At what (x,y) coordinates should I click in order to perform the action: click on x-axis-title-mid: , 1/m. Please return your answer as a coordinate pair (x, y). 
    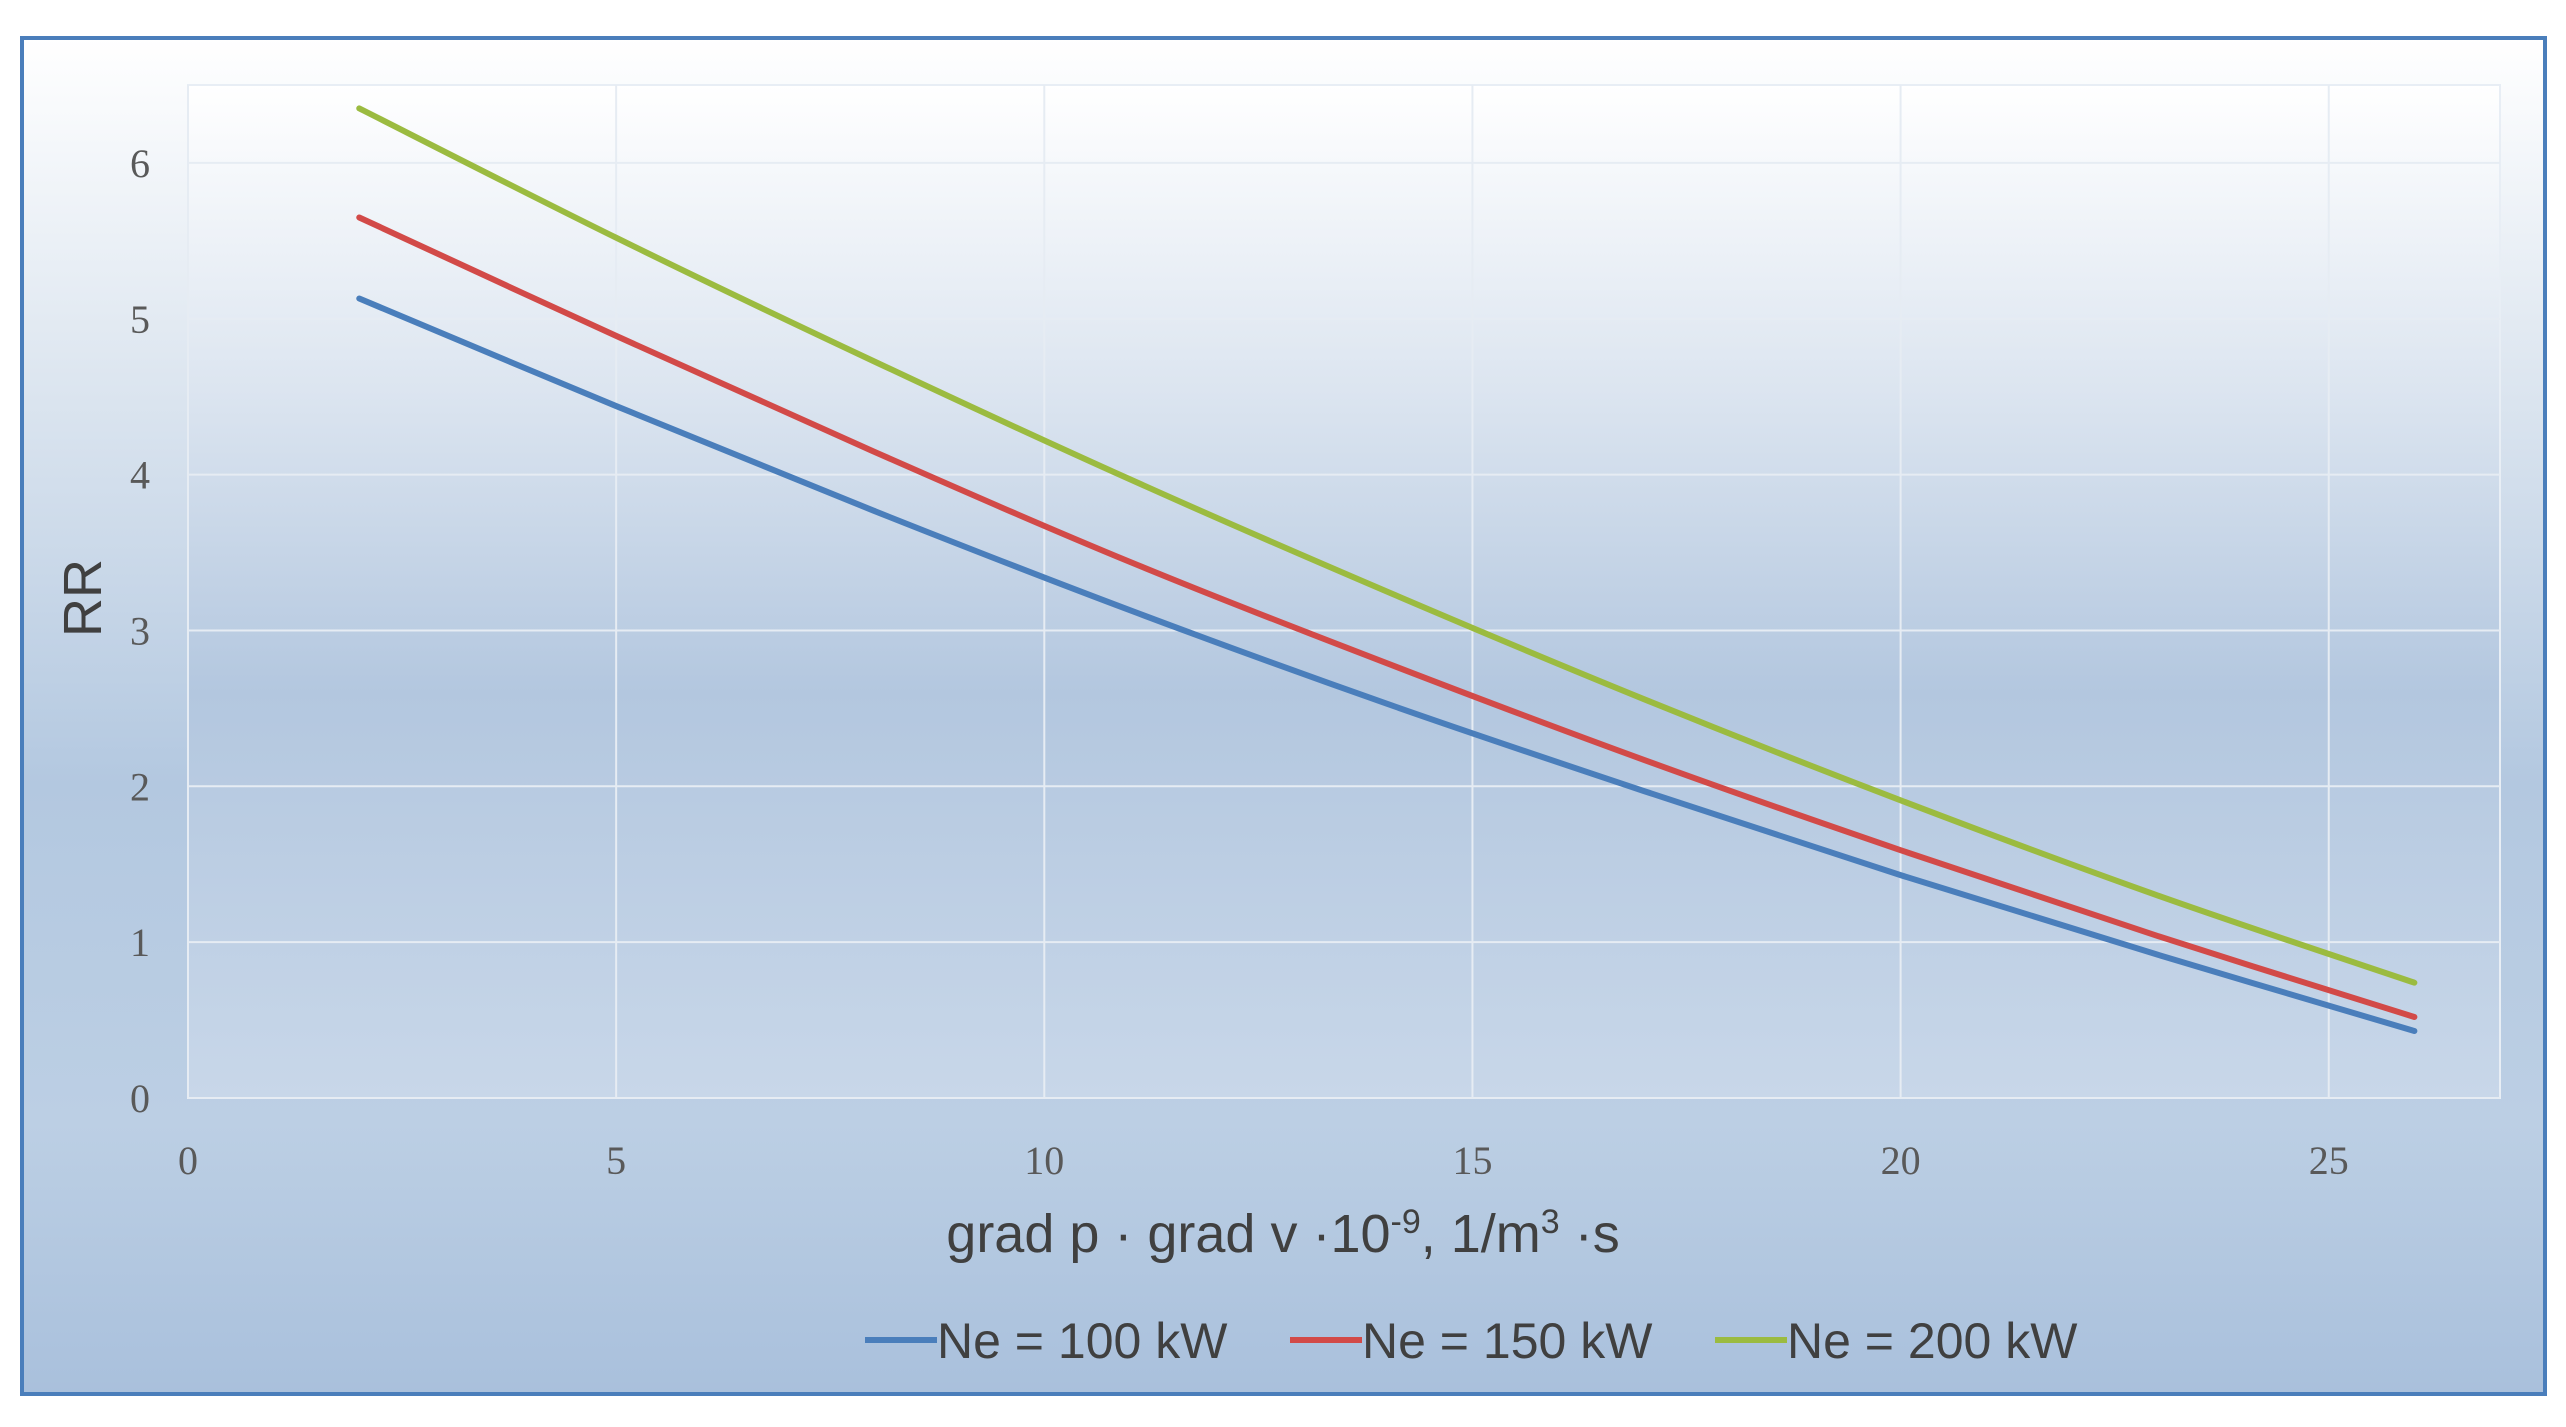
    Looking at the image, I should click on (1481, 1234).